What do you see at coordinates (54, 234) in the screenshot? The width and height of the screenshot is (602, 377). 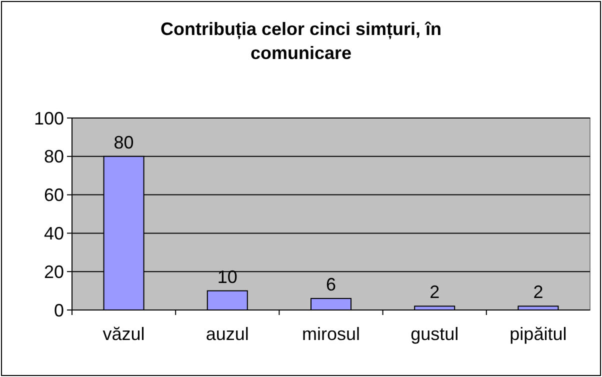 I see `y-tick-label: 40` at bounding box center [54, 234].